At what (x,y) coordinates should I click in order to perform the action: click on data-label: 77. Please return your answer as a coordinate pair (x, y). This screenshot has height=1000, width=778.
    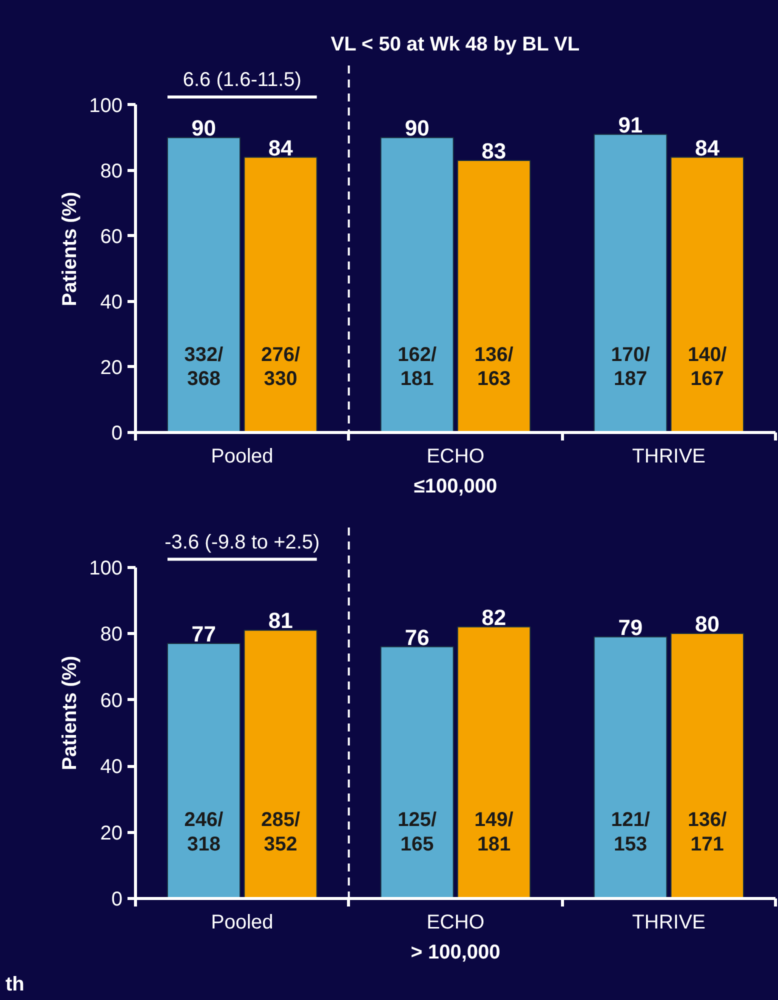
    Looking at the image, I should click on (204, 633).